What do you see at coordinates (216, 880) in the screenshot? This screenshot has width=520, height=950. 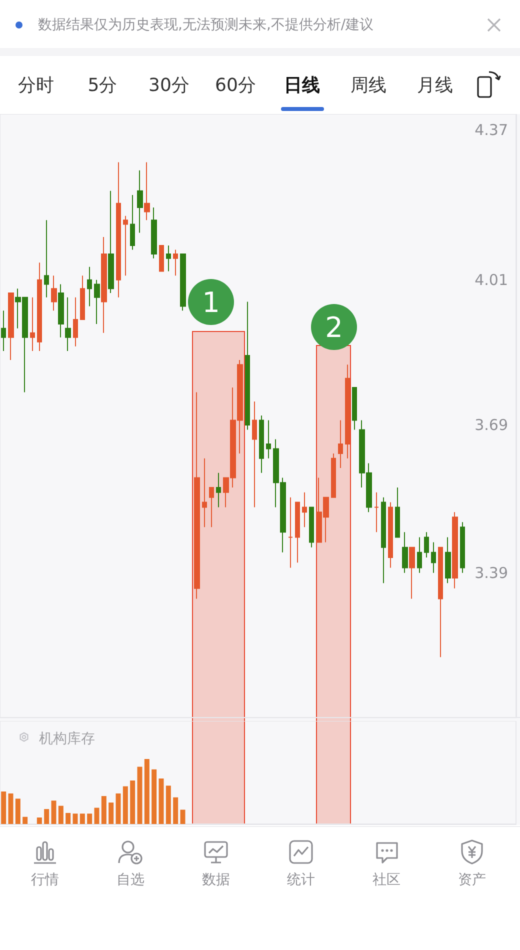 I see `text: 数据` at bounding box center [216, 880].